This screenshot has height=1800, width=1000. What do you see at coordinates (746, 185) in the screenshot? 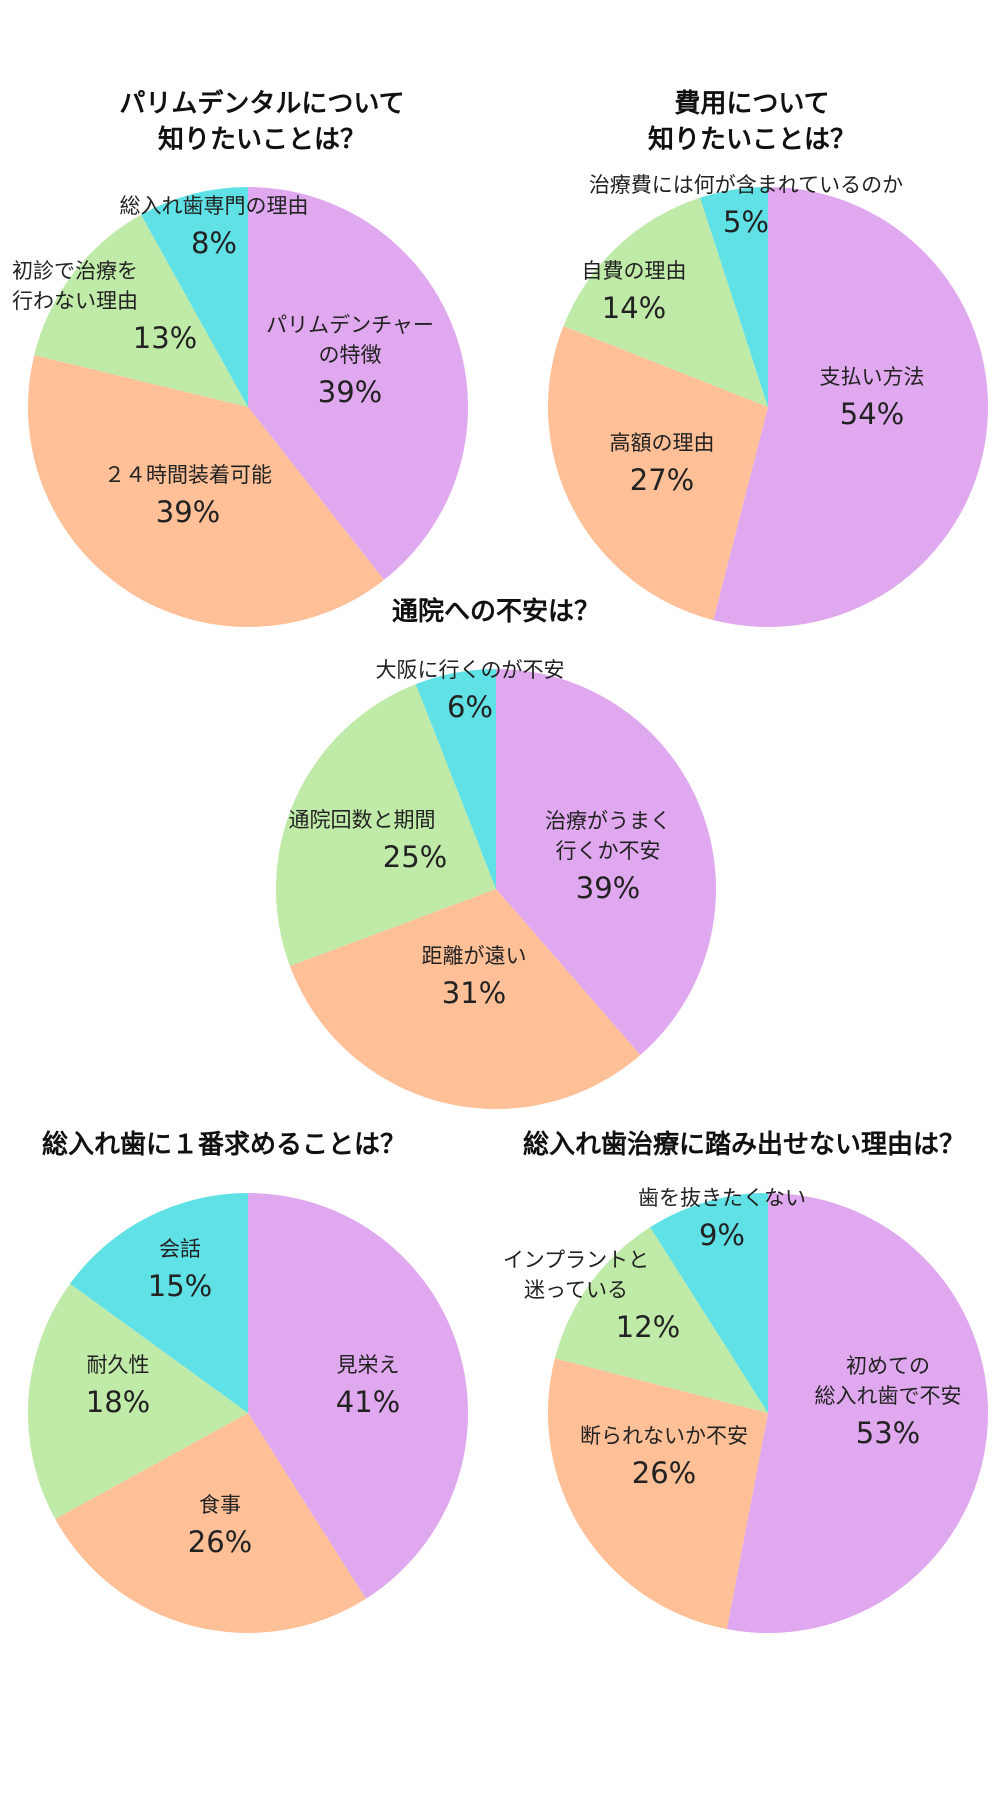
I see `slice-label: 治療費には何が含まれているのか` at bounding box center [746, 185].